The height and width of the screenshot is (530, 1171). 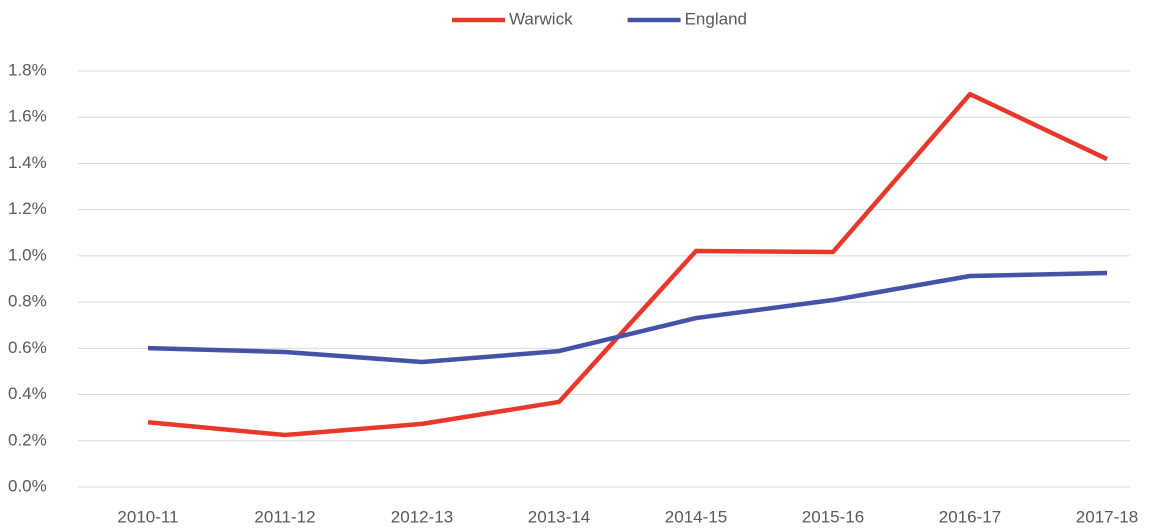 What do you see at coordinates (1107, 516) in the screenshot?
I see `x-tick-label: 2017-18` at bounding box center [1107, 516].